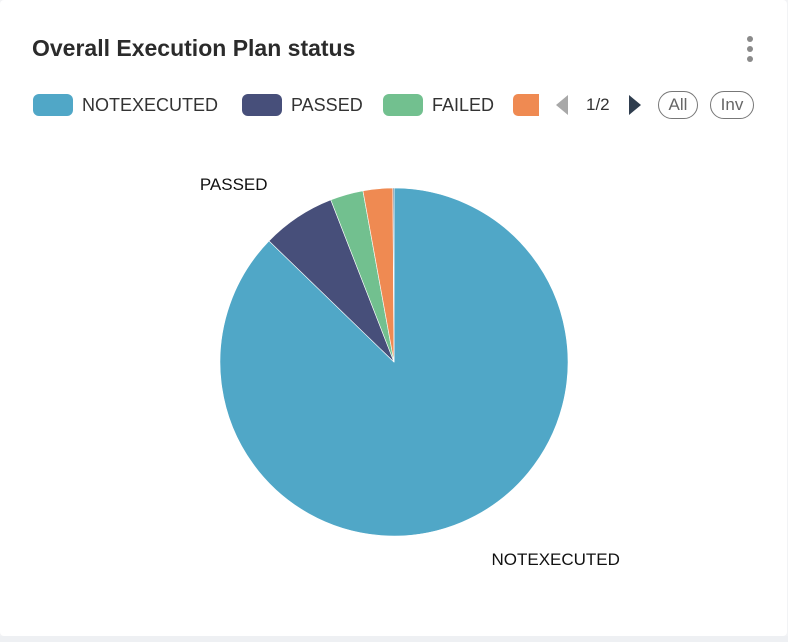 This screenshot has height=642, width=788. What do you see at coordinates (150, 104) in the screenshot?
I see `legend-label: NOTEXECUTED` at bounding box center [150, 104].